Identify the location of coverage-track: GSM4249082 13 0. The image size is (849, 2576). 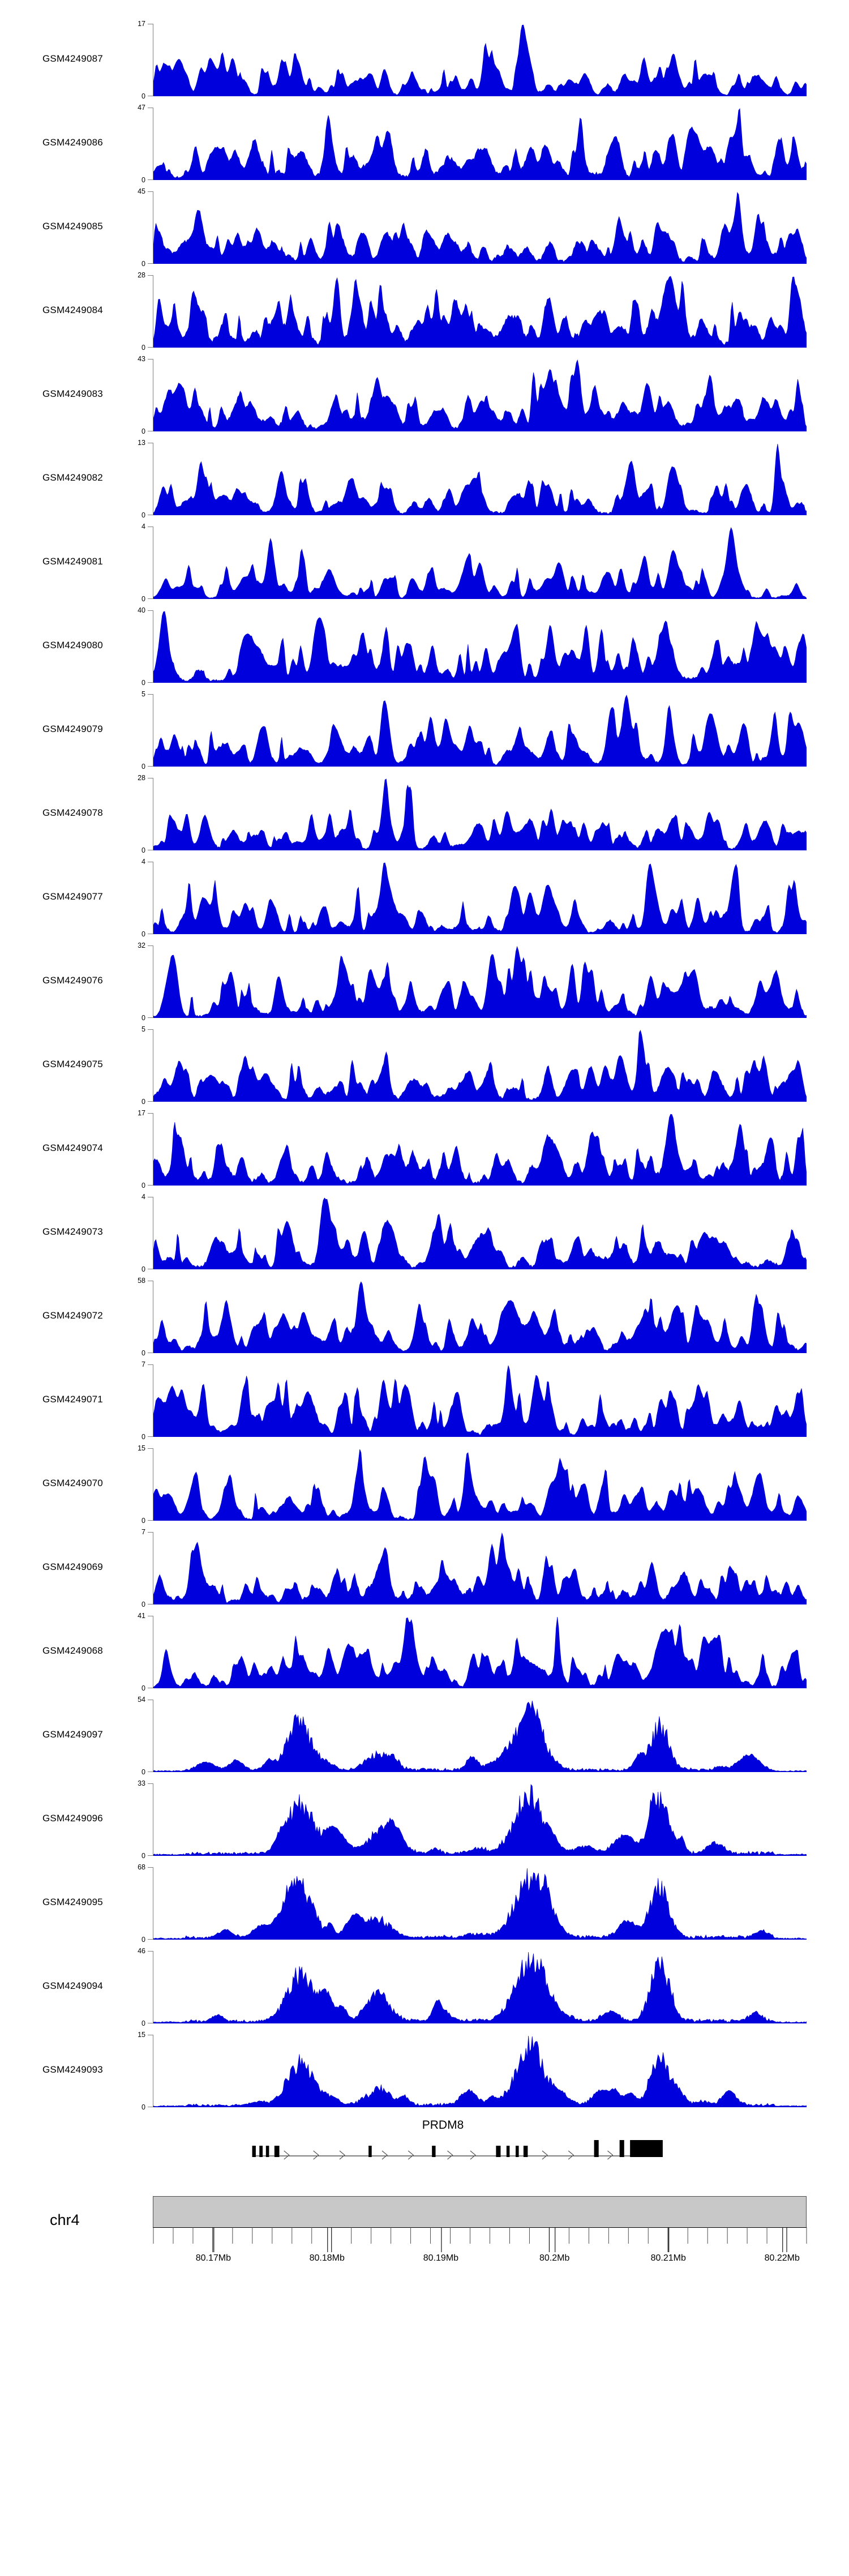
(424, 479).